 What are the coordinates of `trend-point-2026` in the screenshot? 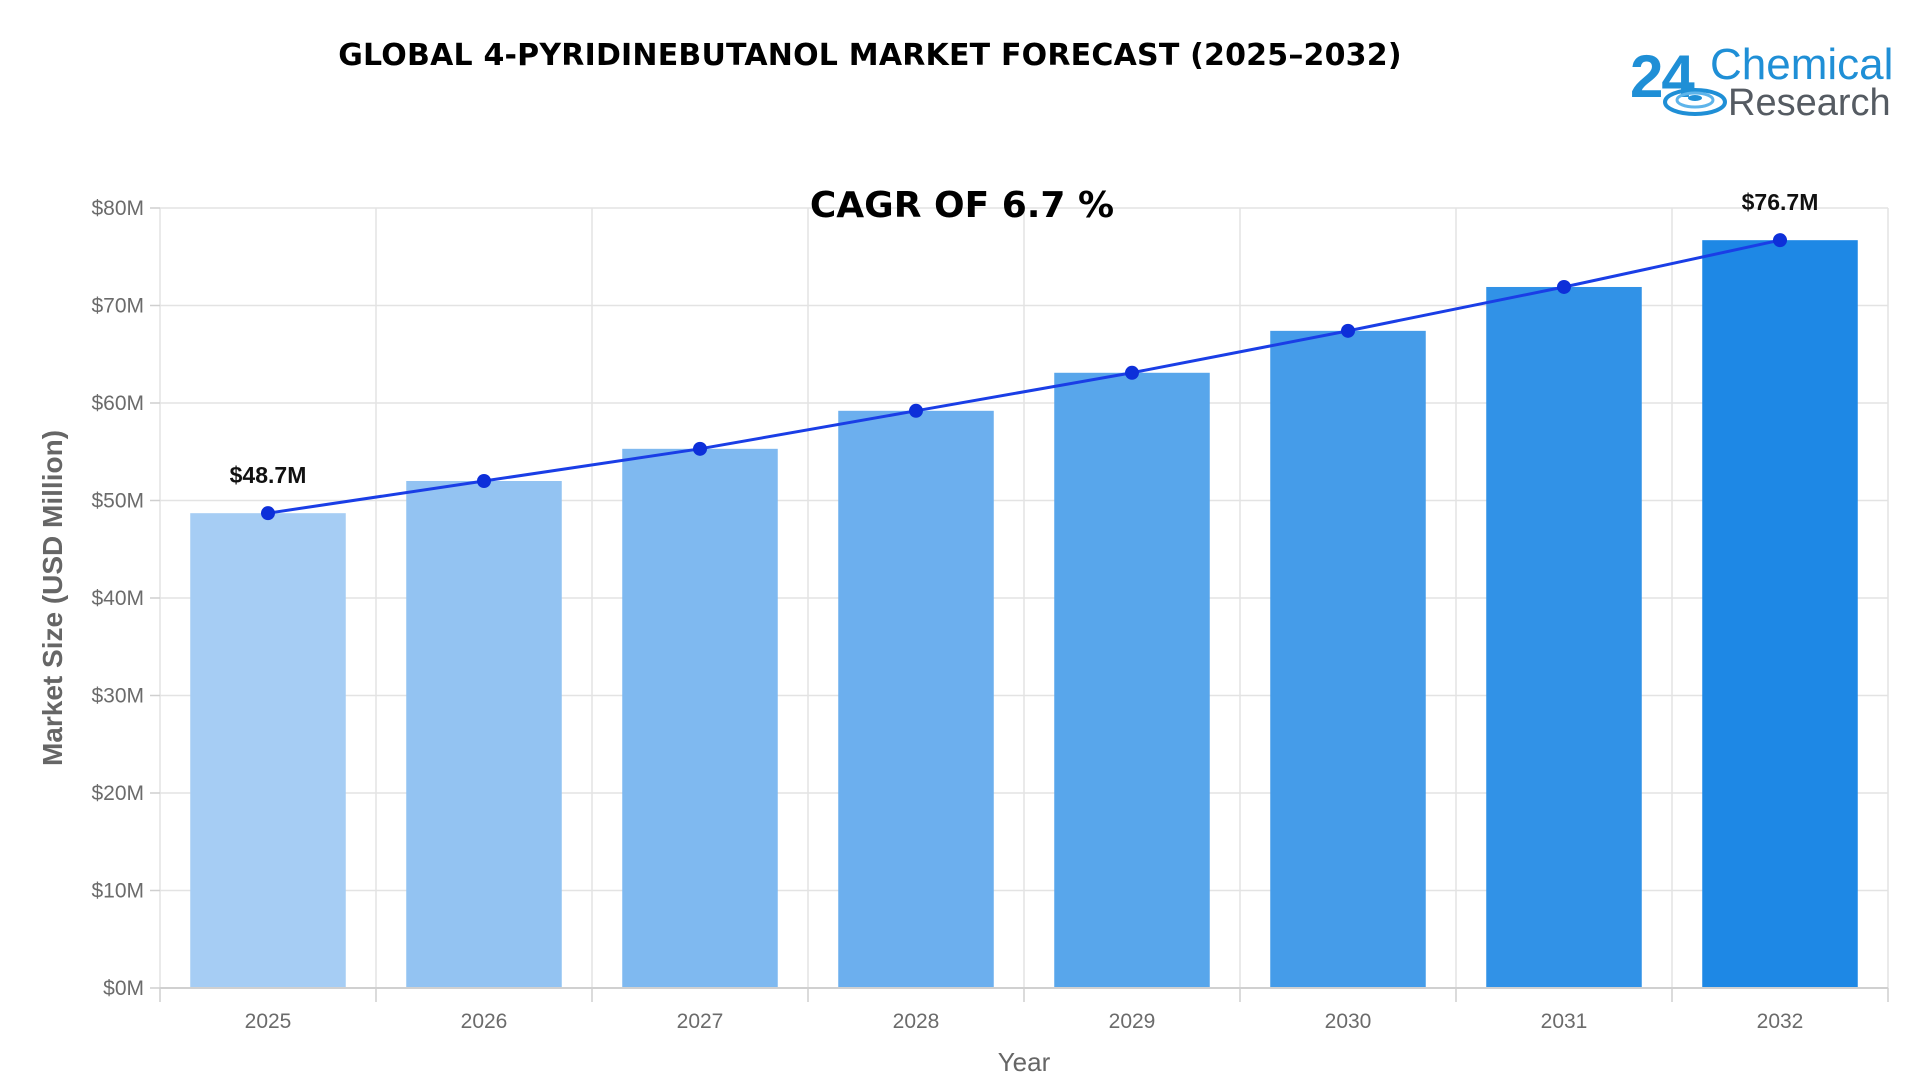 It's located at (484, 481).